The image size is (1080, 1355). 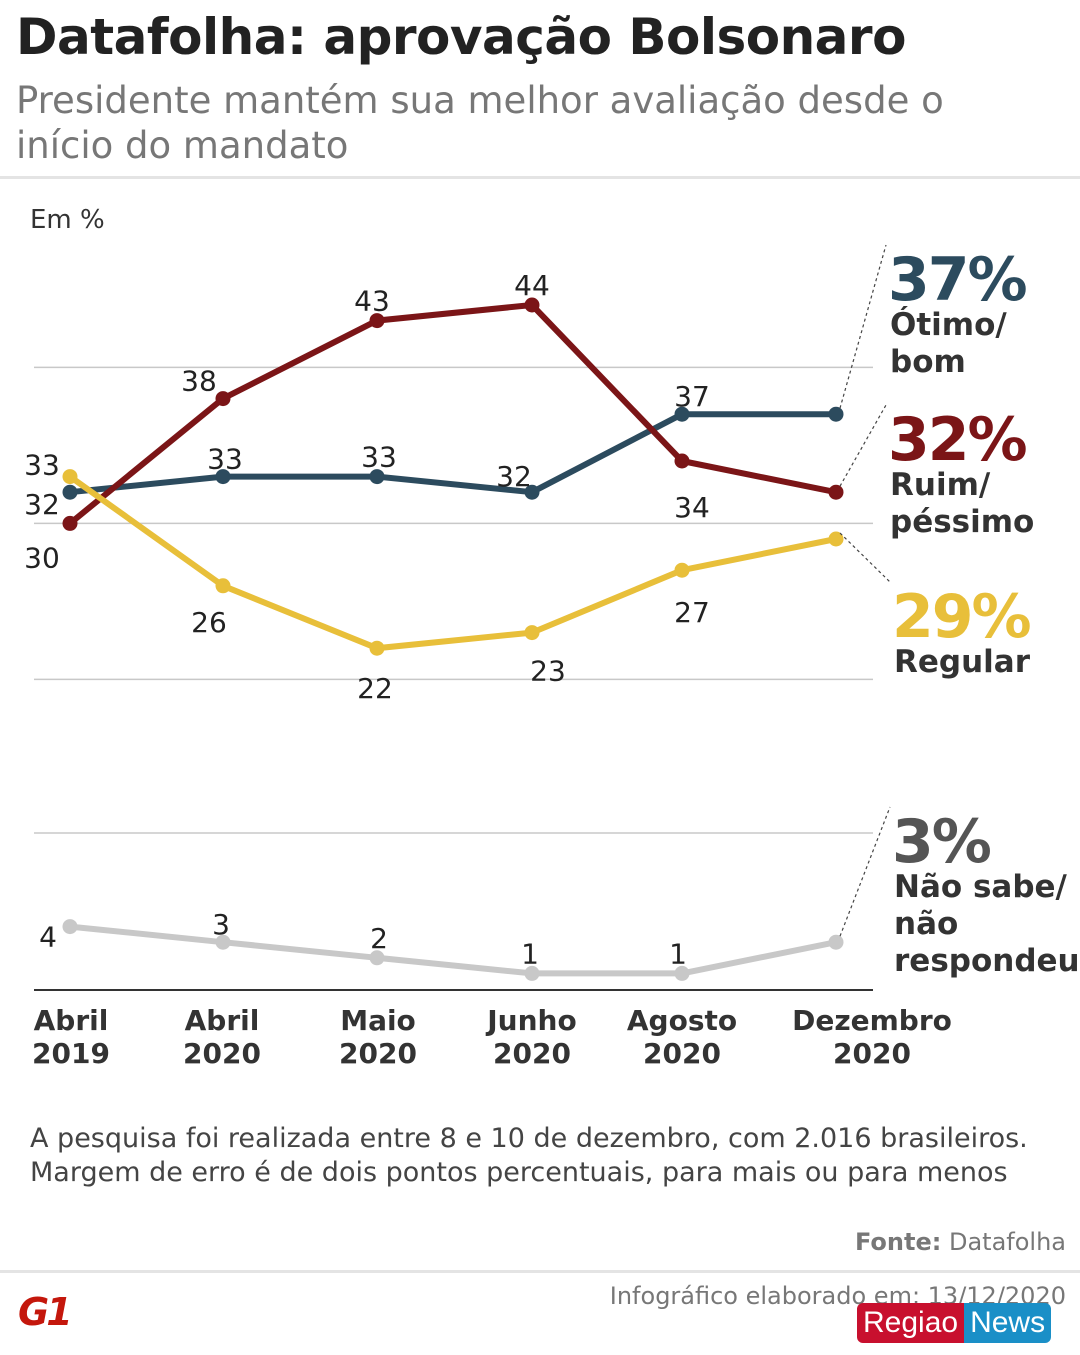 I want to click on x-tick-label: 2019, so click(x=71, y=1053).